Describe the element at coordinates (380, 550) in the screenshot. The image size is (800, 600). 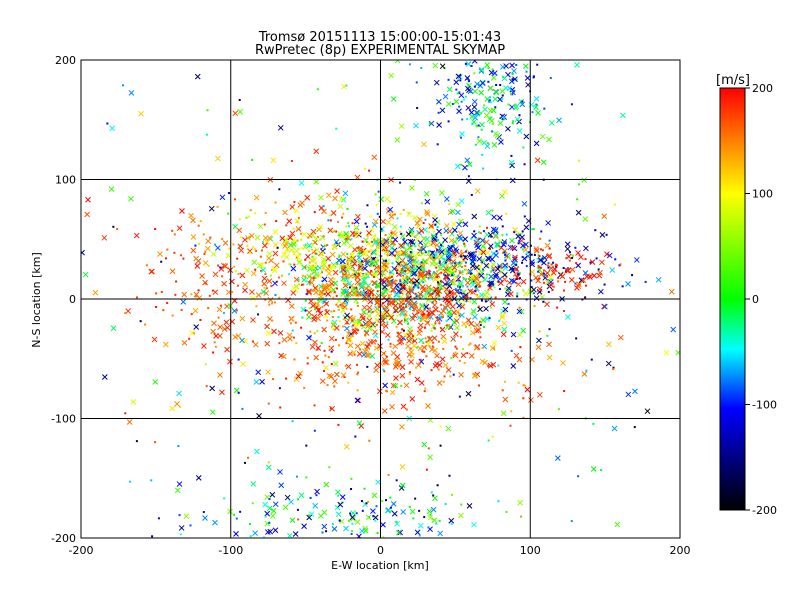
I see `x-axis-ticks: -200 -100 0 100 200` at that location.